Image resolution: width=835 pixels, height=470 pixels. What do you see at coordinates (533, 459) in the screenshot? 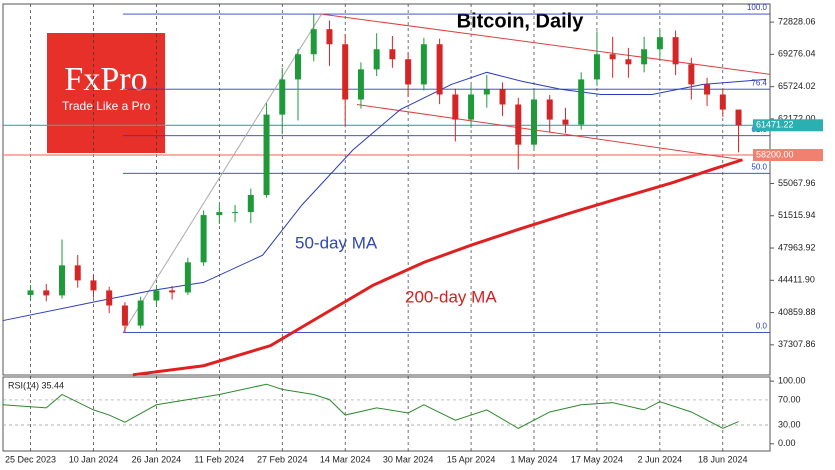
I see `x-tick-label: 1 May 2024` at bounding box center [533, 459].